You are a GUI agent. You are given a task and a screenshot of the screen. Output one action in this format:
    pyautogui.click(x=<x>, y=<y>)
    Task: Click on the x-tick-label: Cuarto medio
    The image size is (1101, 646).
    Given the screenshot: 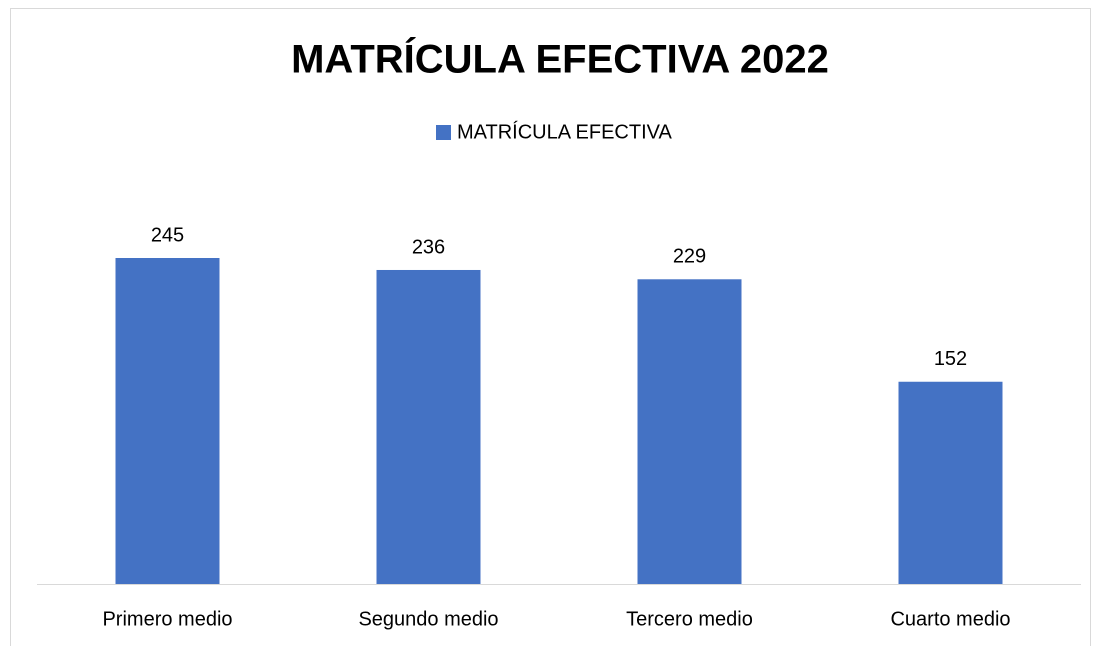 What is the action you would take?
    pyautogui.click(x=950, y=619)
    